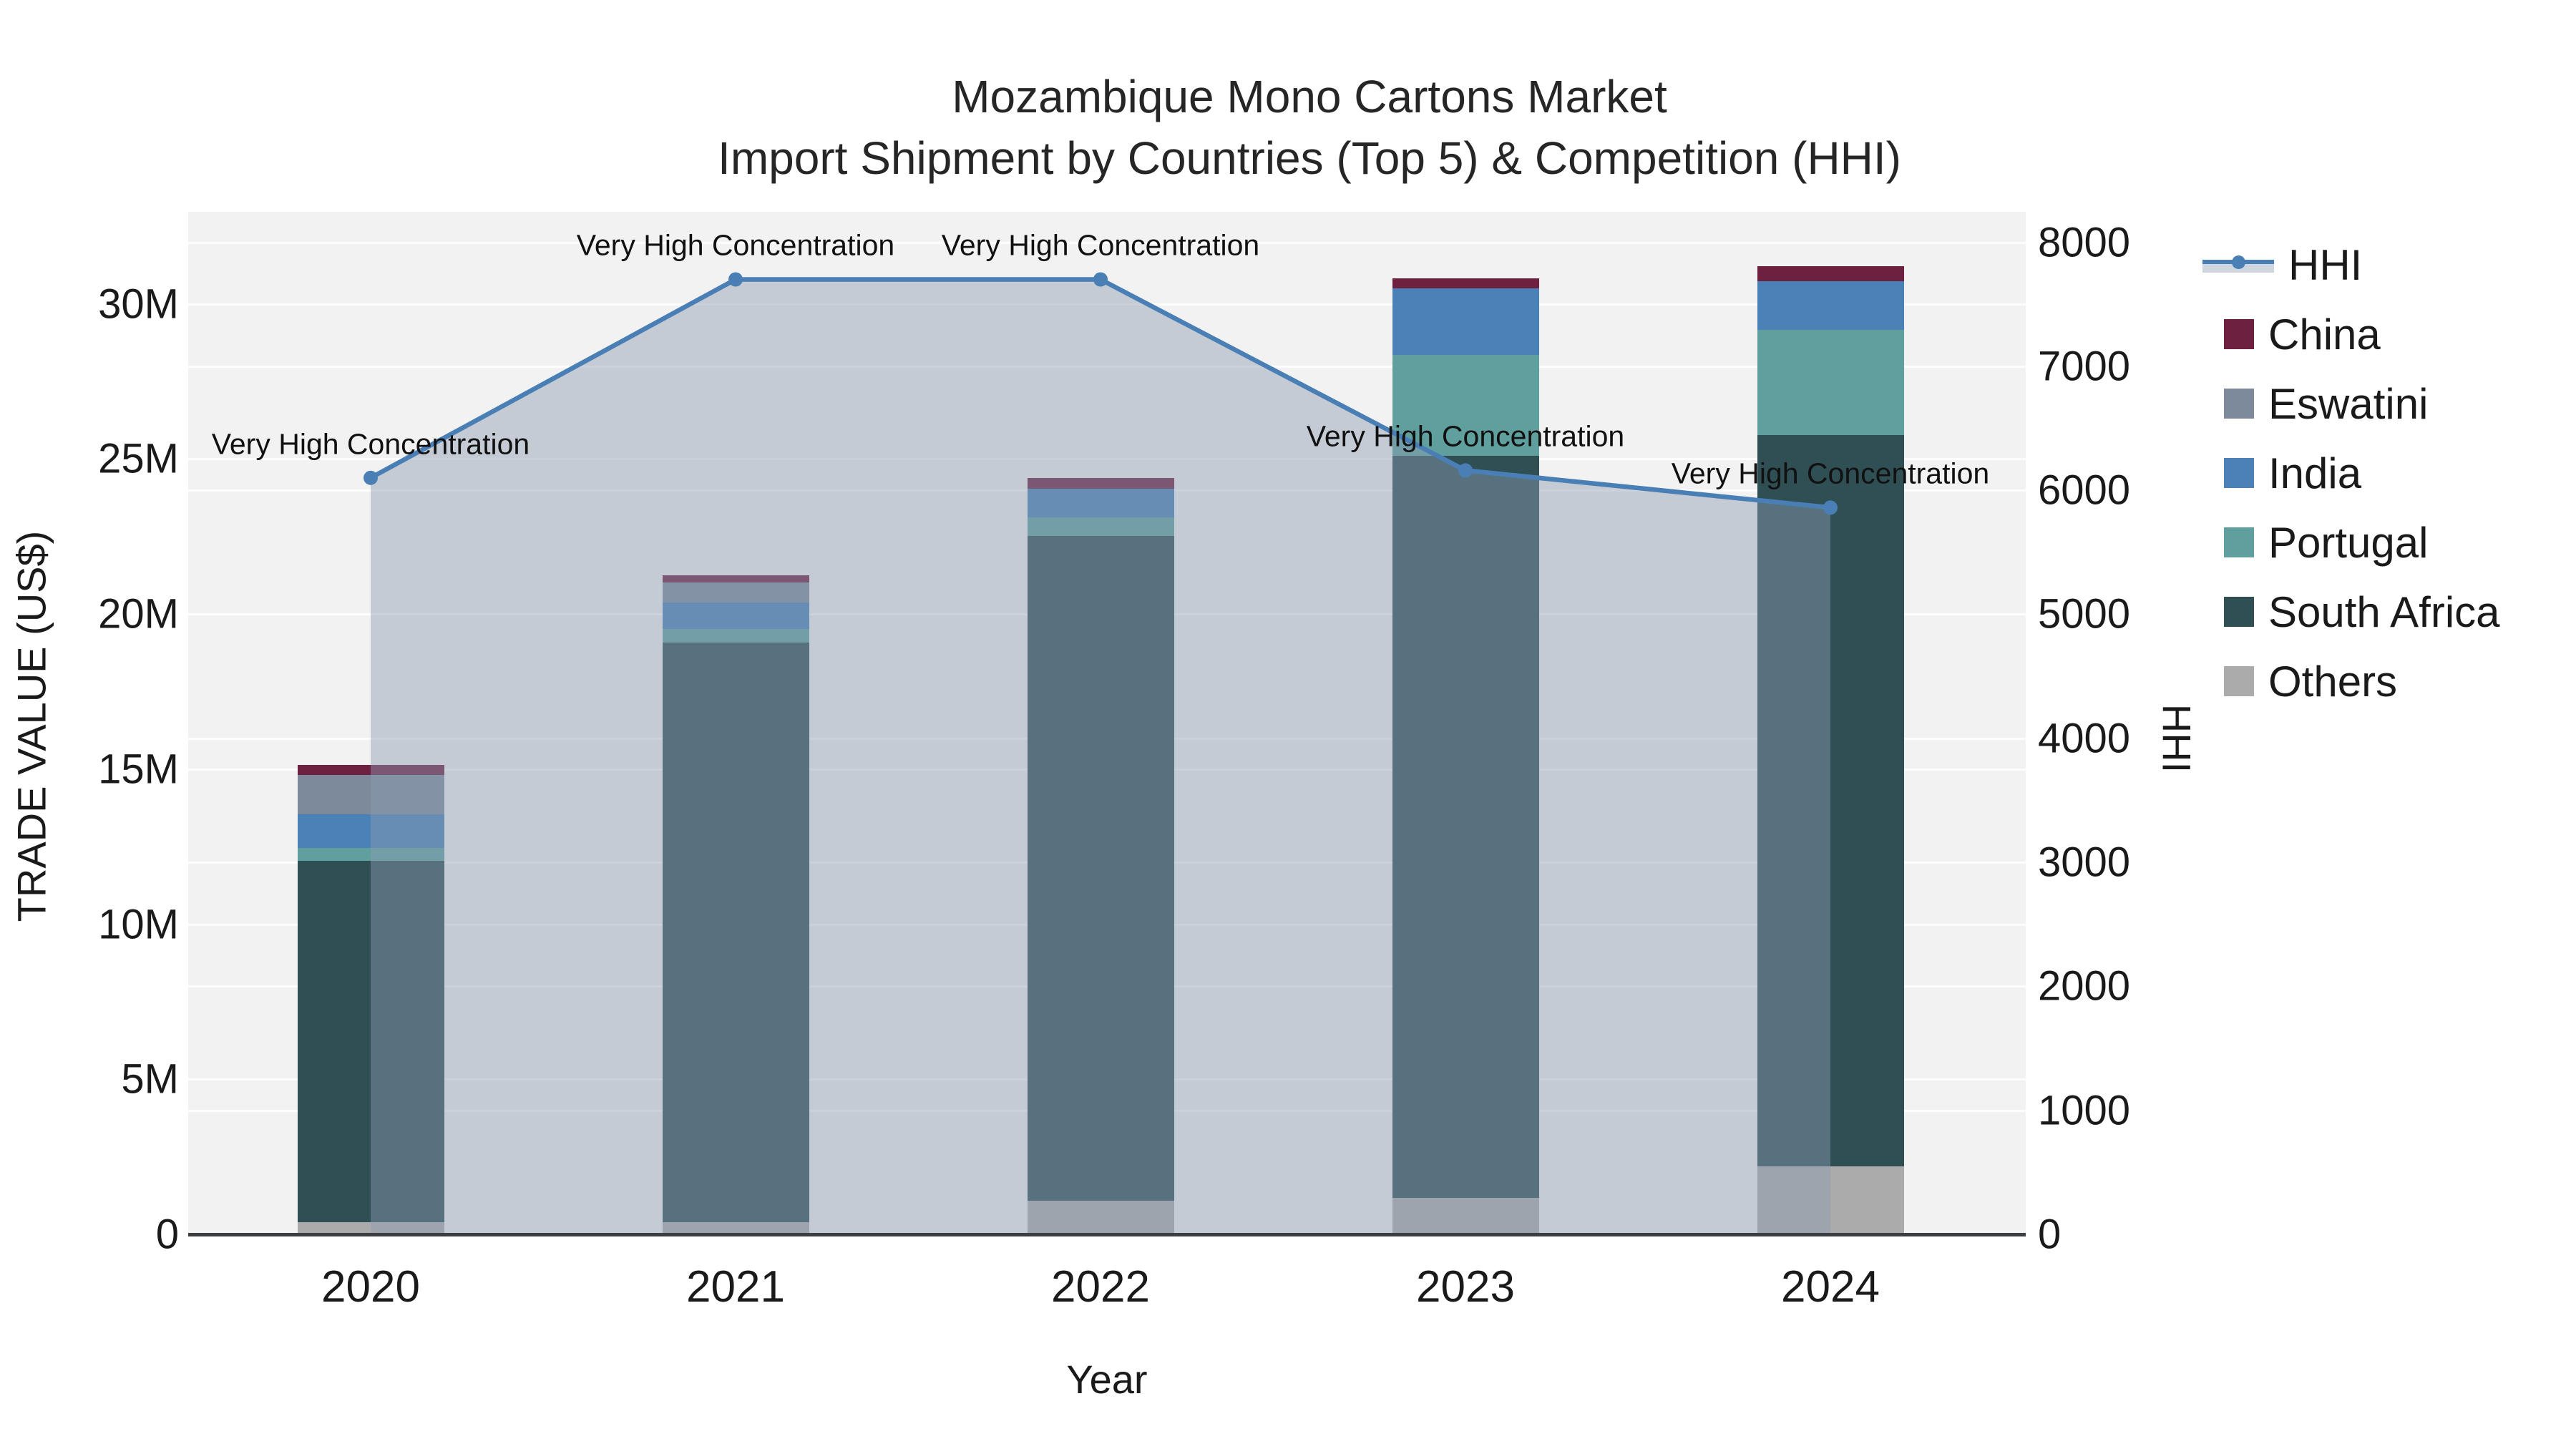 This screenshot has height=1449, width=2576. Describe the element at coordinates (735, 635) in the screenshot. I see `bar-2021-portugal` at that location.